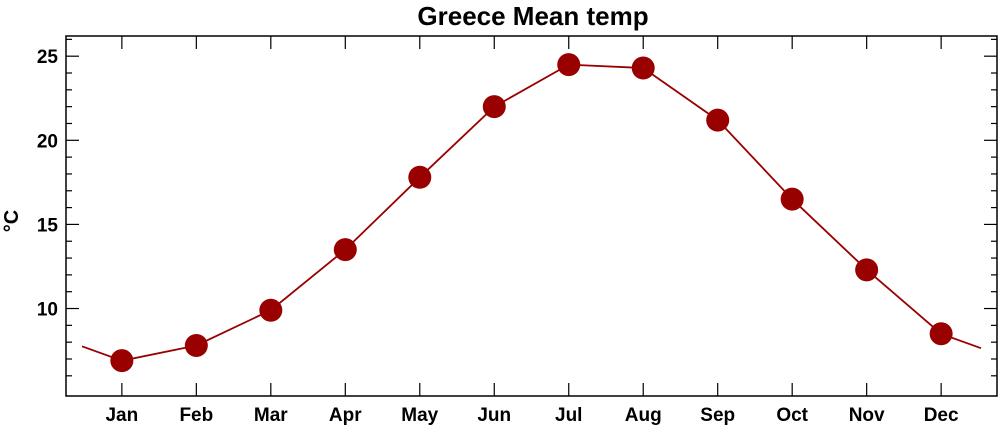  Describe the element at coordinates (569, 65) in the screenshot. I see `data-point-jul` at that location.